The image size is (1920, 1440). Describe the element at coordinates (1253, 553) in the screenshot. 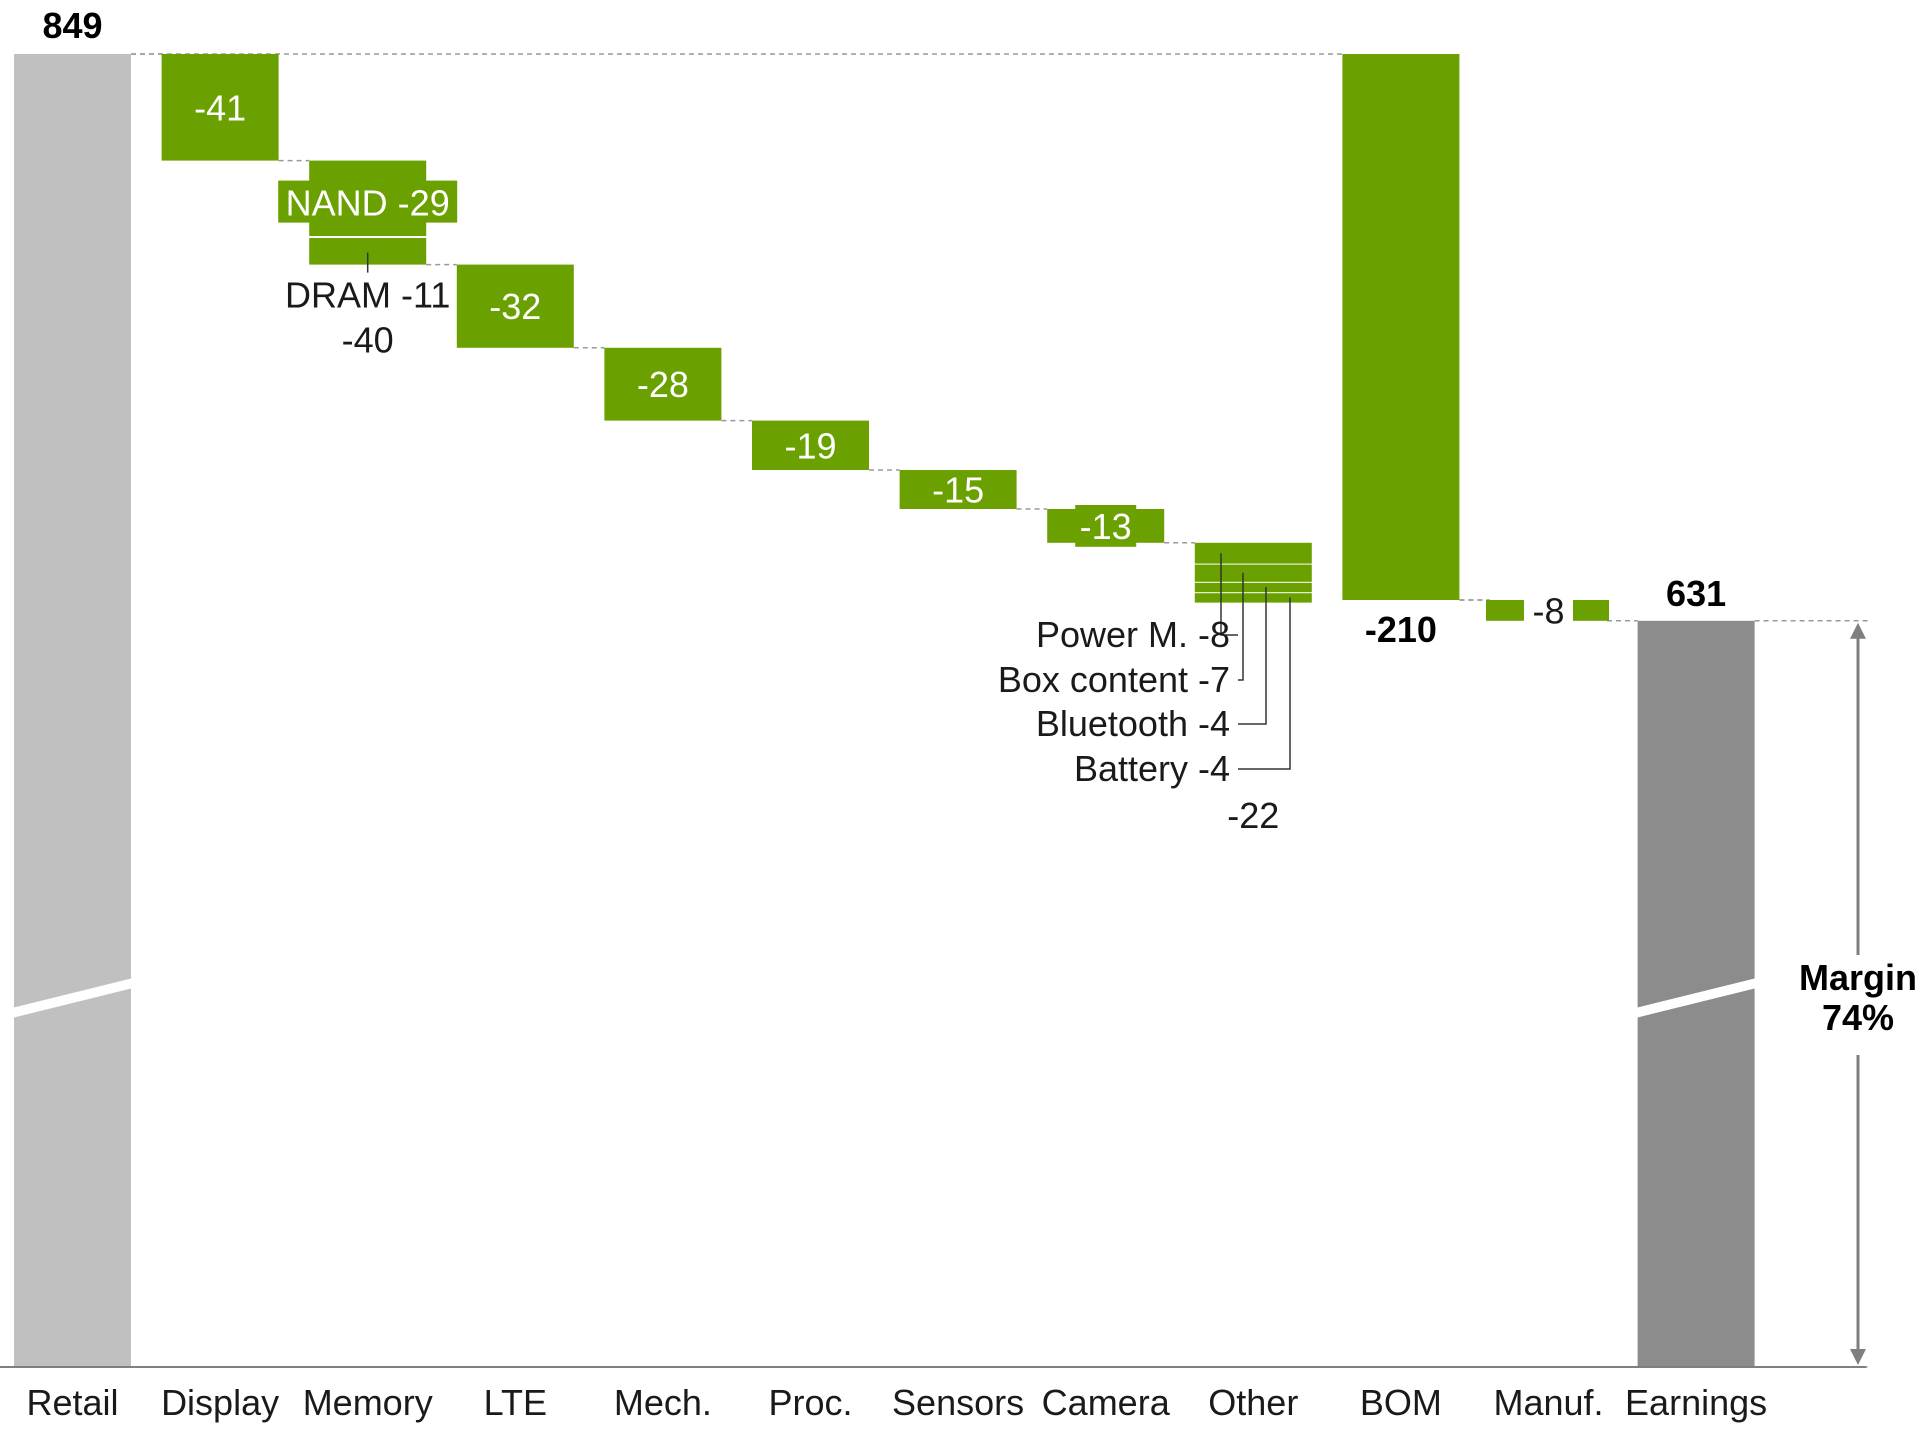

I see `bar-other-power-m` at that location.